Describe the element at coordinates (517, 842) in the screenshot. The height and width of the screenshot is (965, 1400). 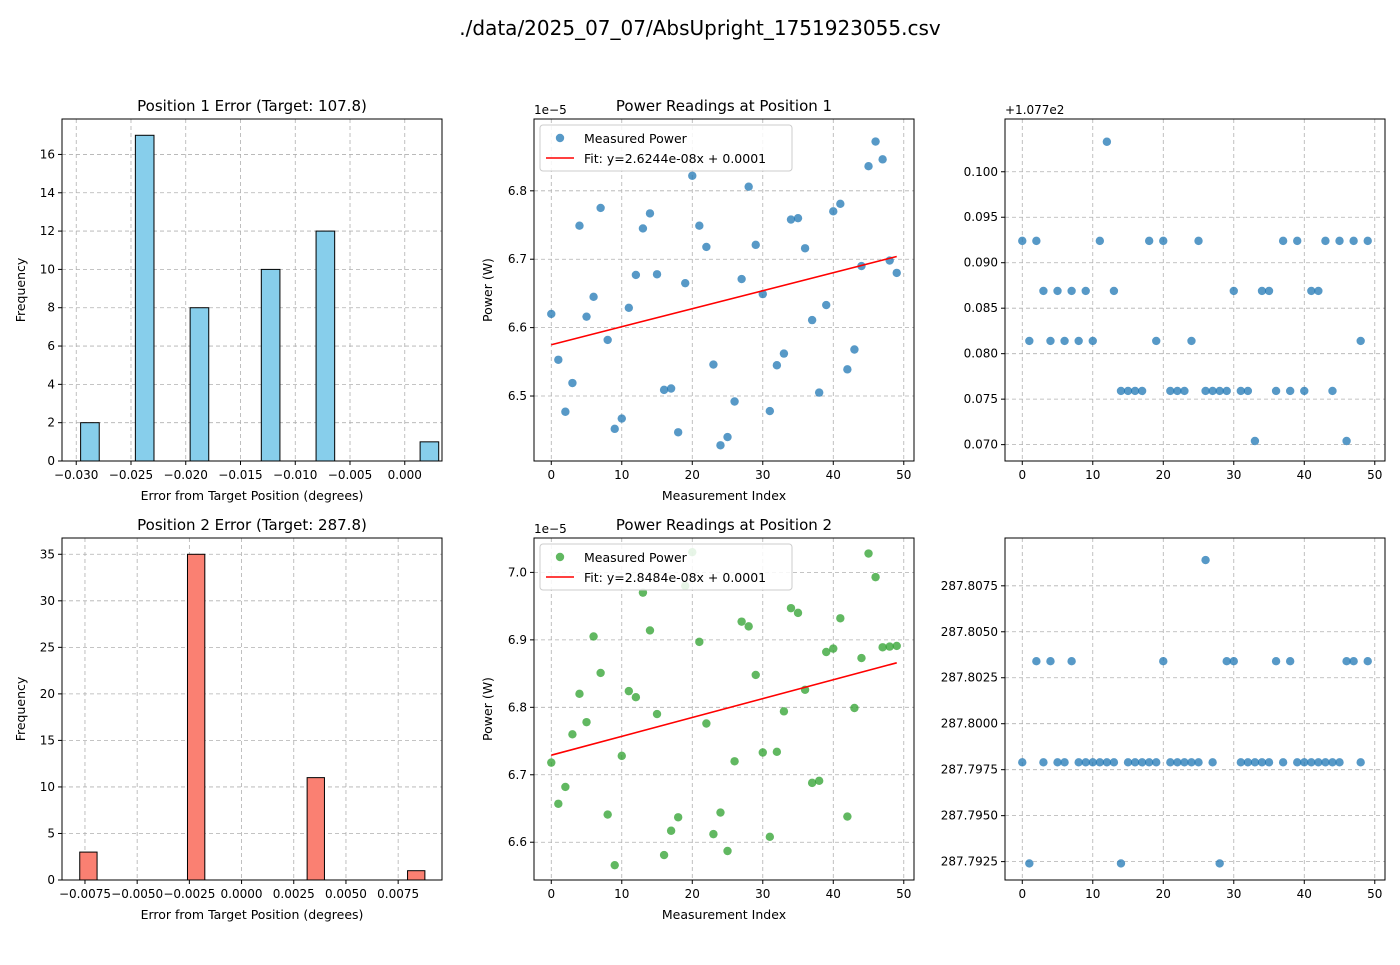
I see `y-tick-label: 6.6` at that location.